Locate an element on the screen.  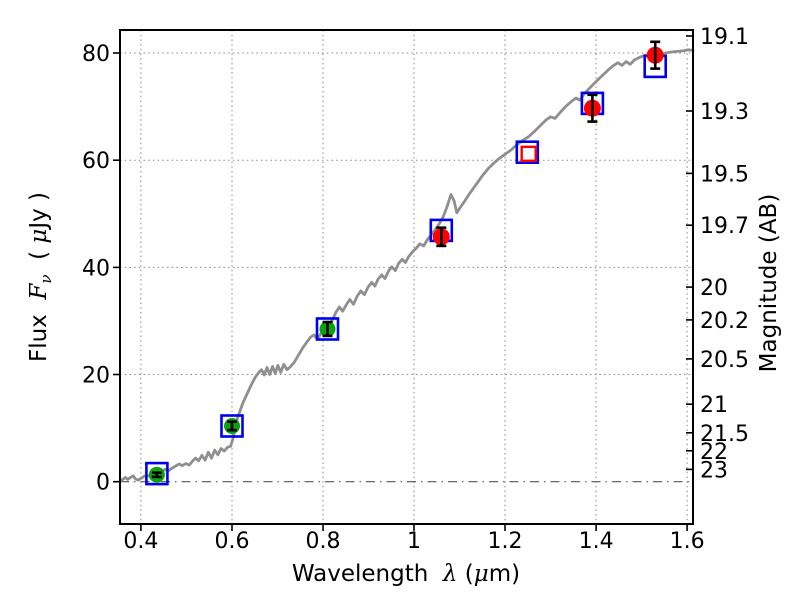
nu-subscript: ν is located at coordinates (46, 279).